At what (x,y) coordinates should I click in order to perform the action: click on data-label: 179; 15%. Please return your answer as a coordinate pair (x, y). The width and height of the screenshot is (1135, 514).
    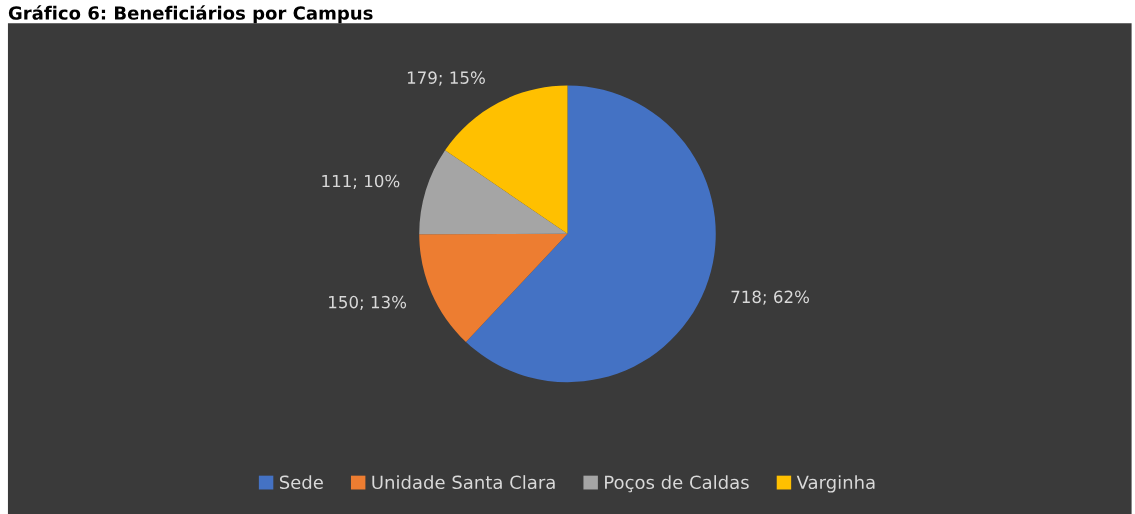
    Looking at the image, I should click on (446, 78).